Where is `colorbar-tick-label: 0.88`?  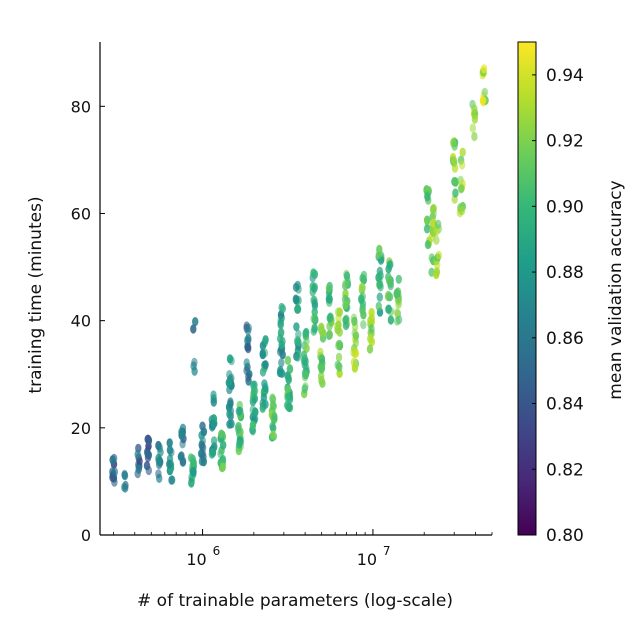 colorbar-tick-label: 0.88 is located at coordinates (565, 273).